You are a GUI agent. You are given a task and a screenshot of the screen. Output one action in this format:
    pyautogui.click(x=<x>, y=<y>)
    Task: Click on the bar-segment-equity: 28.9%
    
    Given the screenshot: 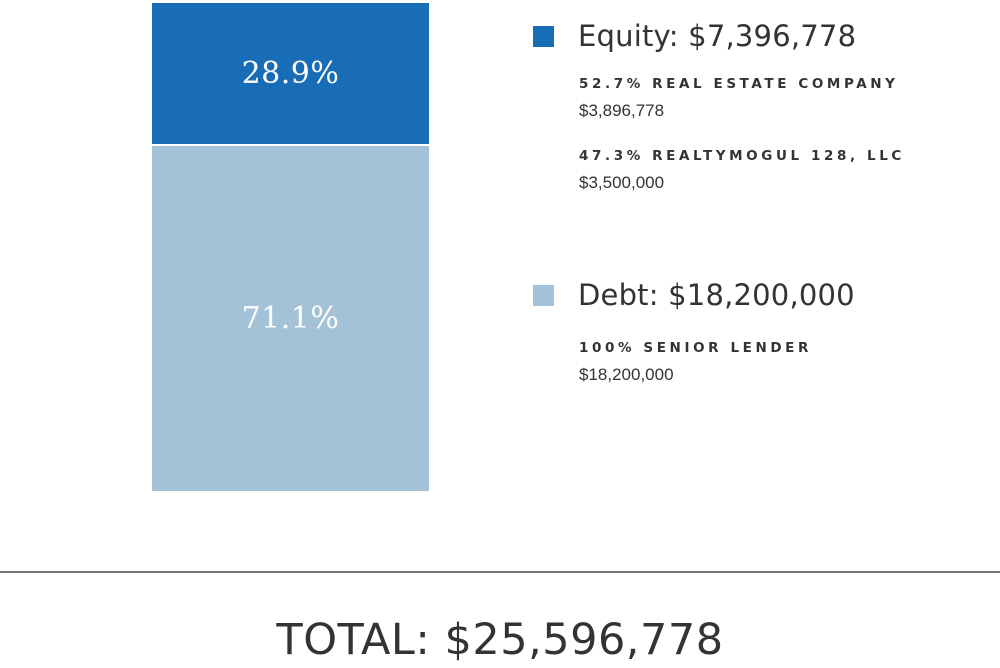 What is the action you would take?
    pyautogui.click(x=290, y=73)
    